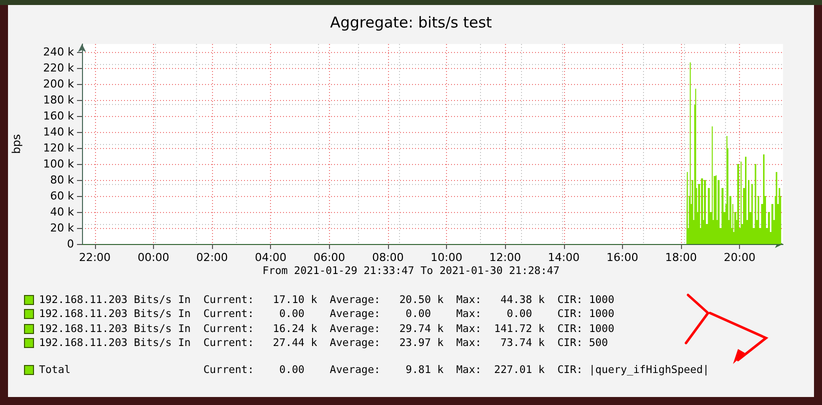  Describe the element at coordinates (62, 228) in the screenshot. I see `y-tick-label: 20 k` at that location.